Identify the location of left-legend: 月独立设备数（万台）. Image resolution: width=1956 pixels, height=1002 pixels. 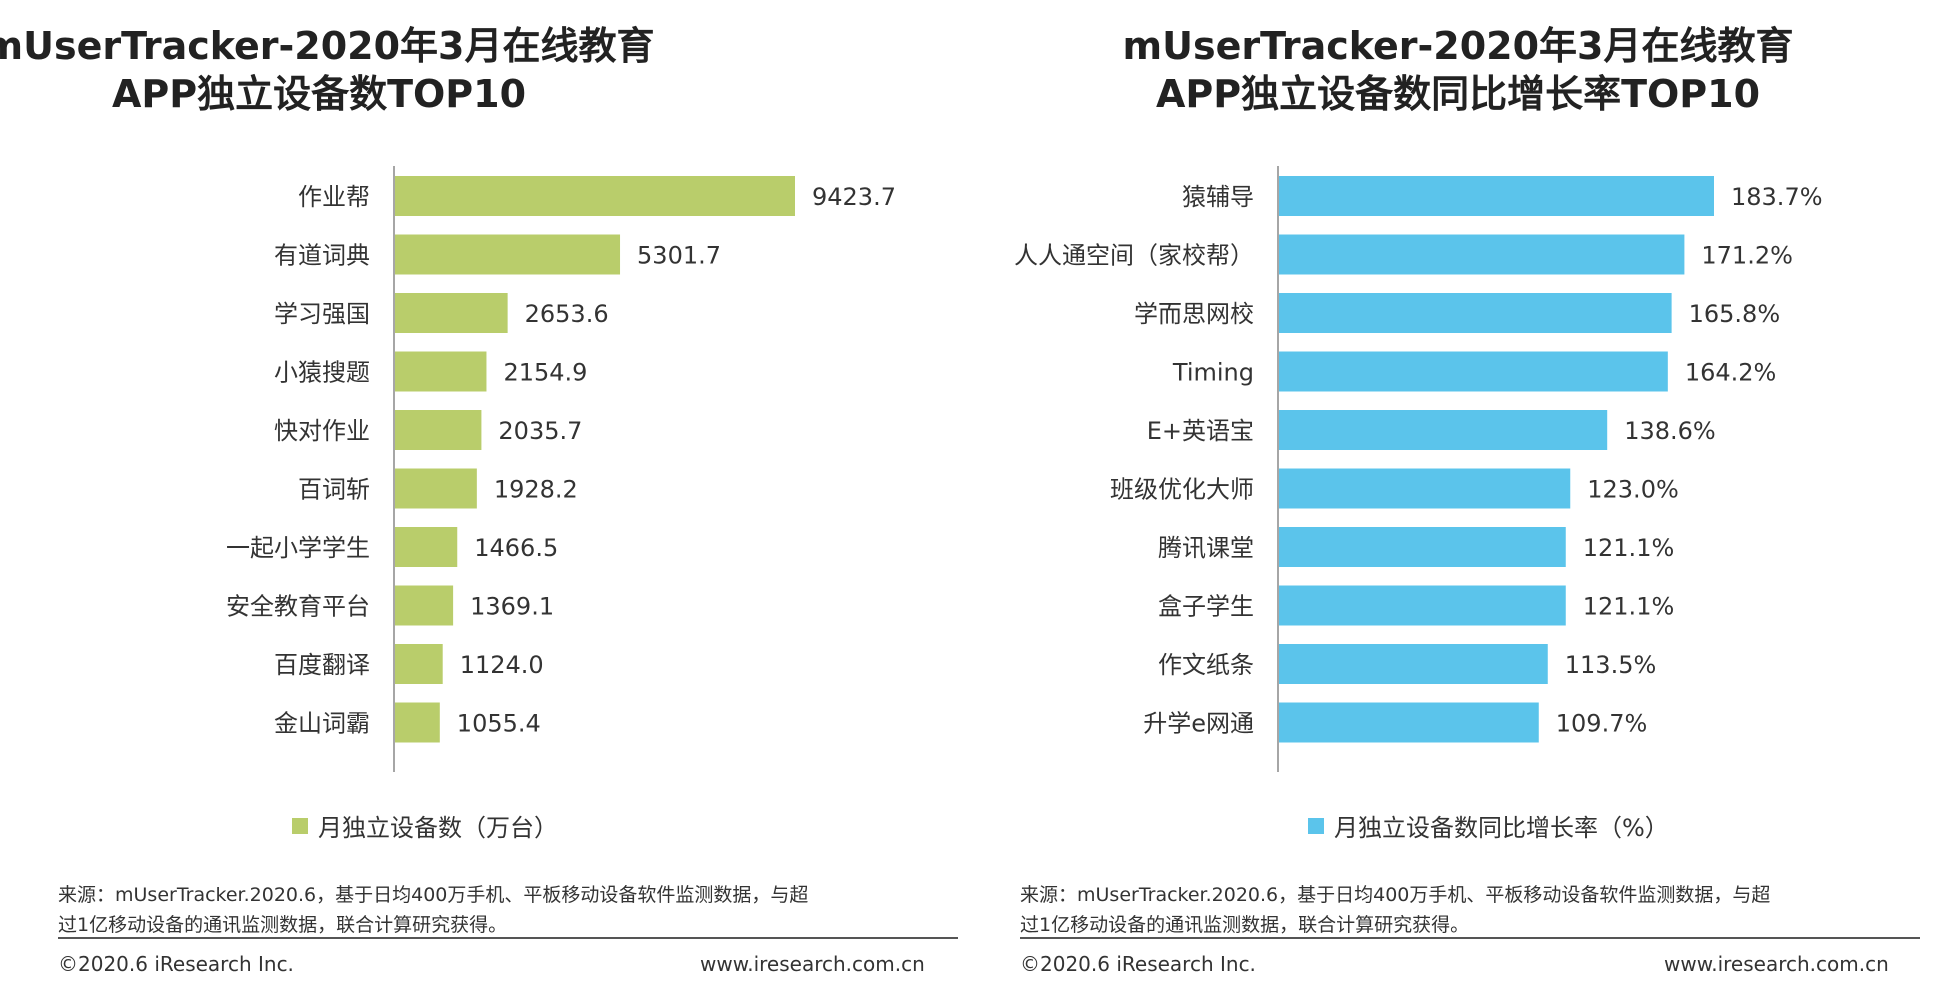
(425, 825).